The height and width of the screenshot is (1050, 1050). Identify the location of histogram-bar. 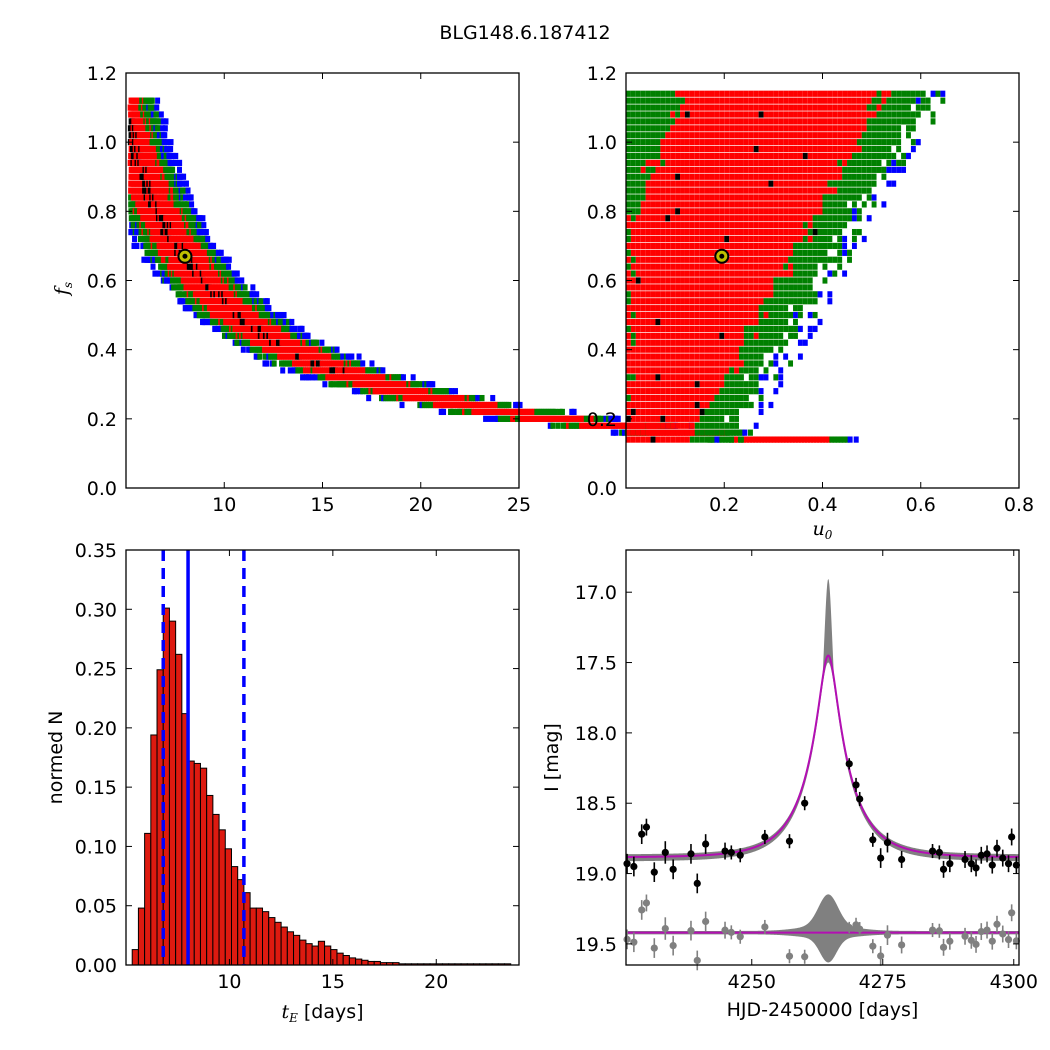
(154, 850).